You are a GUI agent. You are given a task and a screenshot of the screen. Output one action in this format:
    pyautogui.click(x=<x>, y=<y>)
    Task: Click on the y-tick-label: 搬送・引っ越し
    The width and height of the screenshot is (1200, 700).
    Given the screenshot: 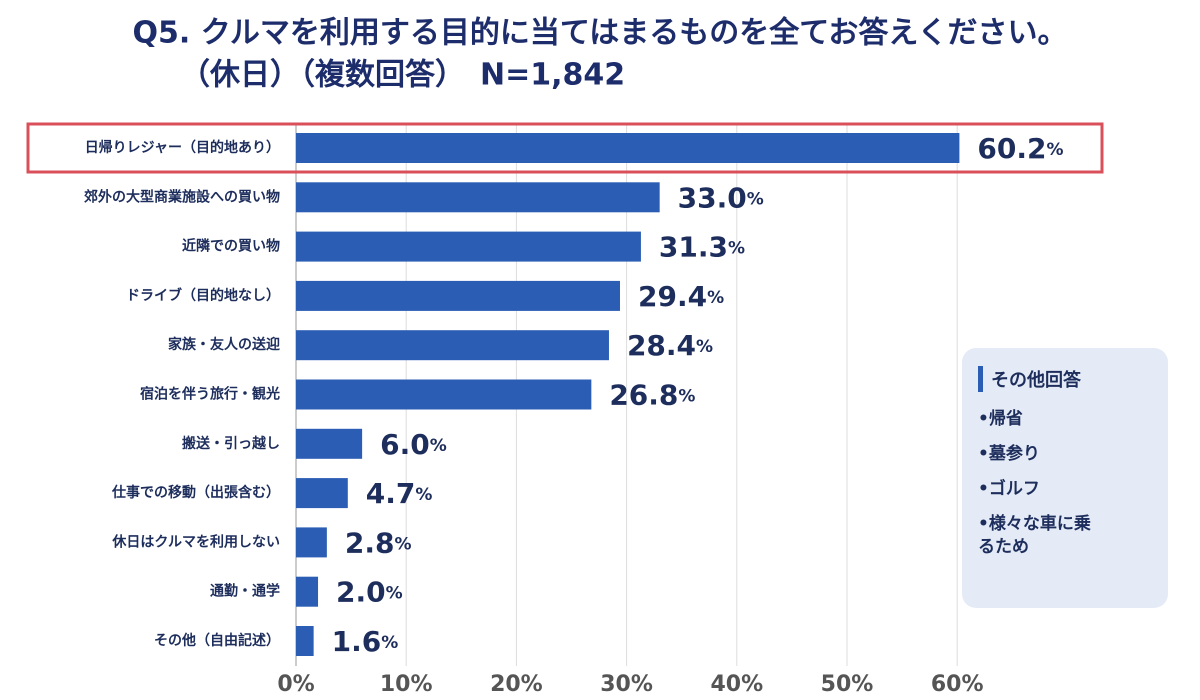 What is the action you would take?
    pyautogui.click(x=231, y=443)
    